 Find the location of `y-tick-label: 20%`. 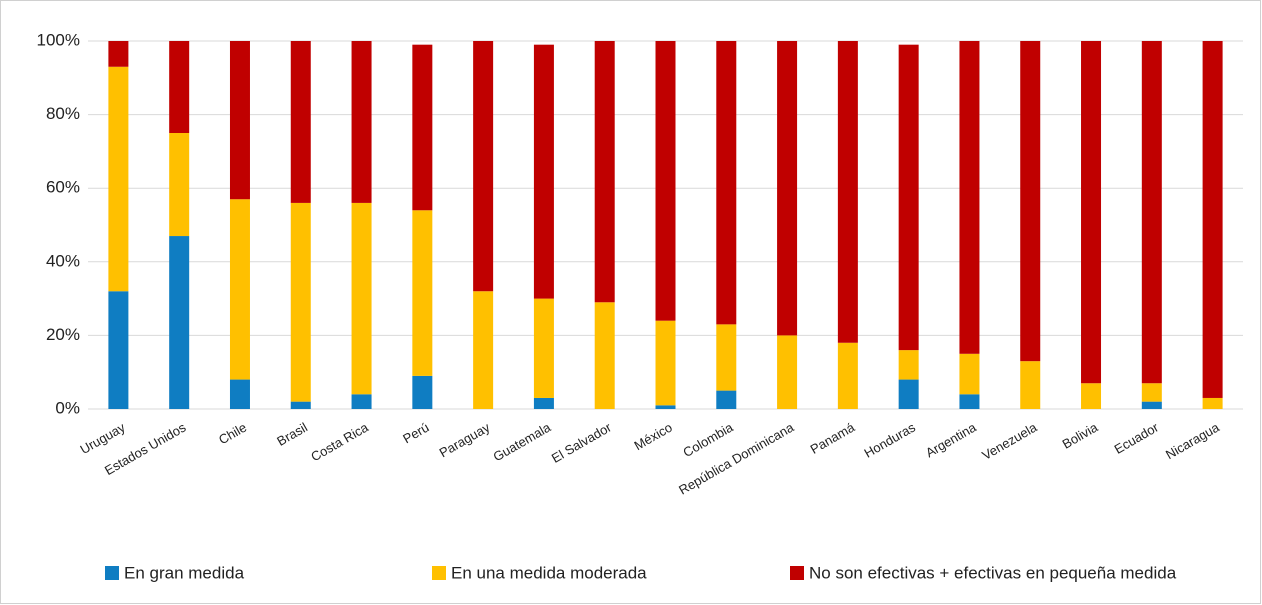

y-tick-label: 20% is located at coordinates (63, 334).